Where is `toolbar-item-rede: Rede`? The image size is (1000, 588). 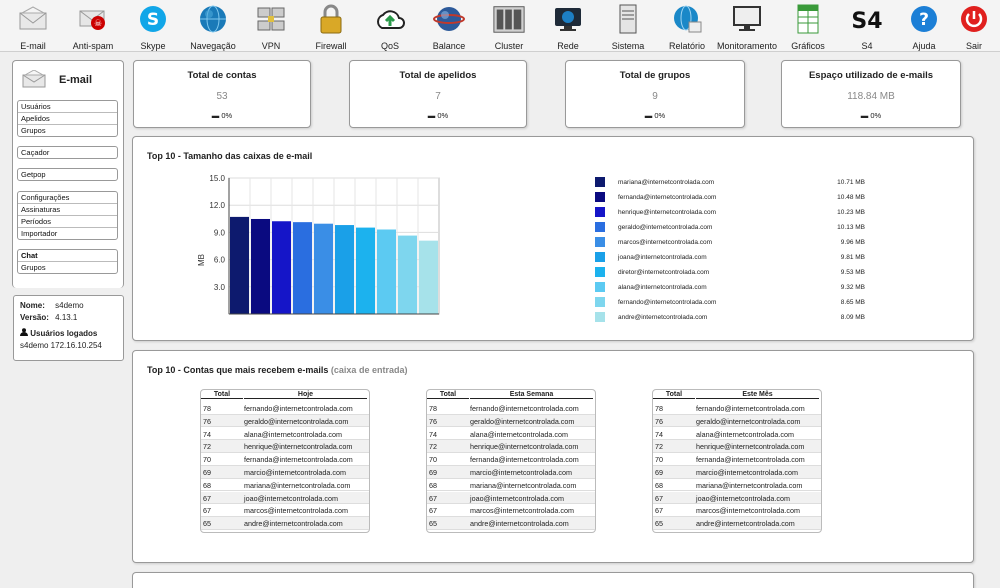 toolbar-item-rede: Rede is located at coordinates (568, 27).